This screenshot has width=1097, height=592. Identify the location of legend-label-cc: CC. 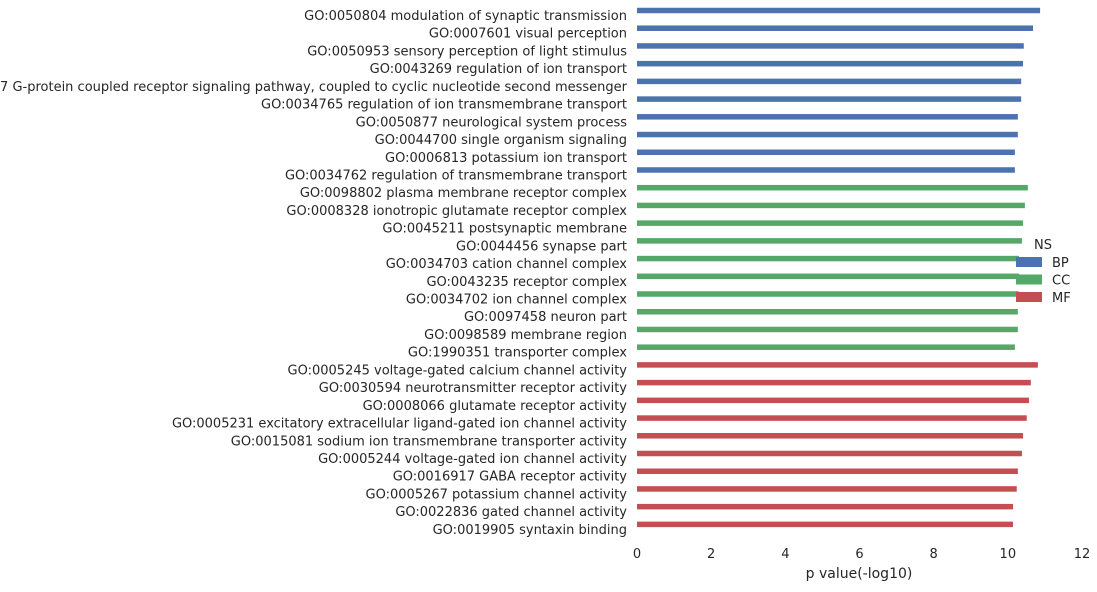
(1061, 281).